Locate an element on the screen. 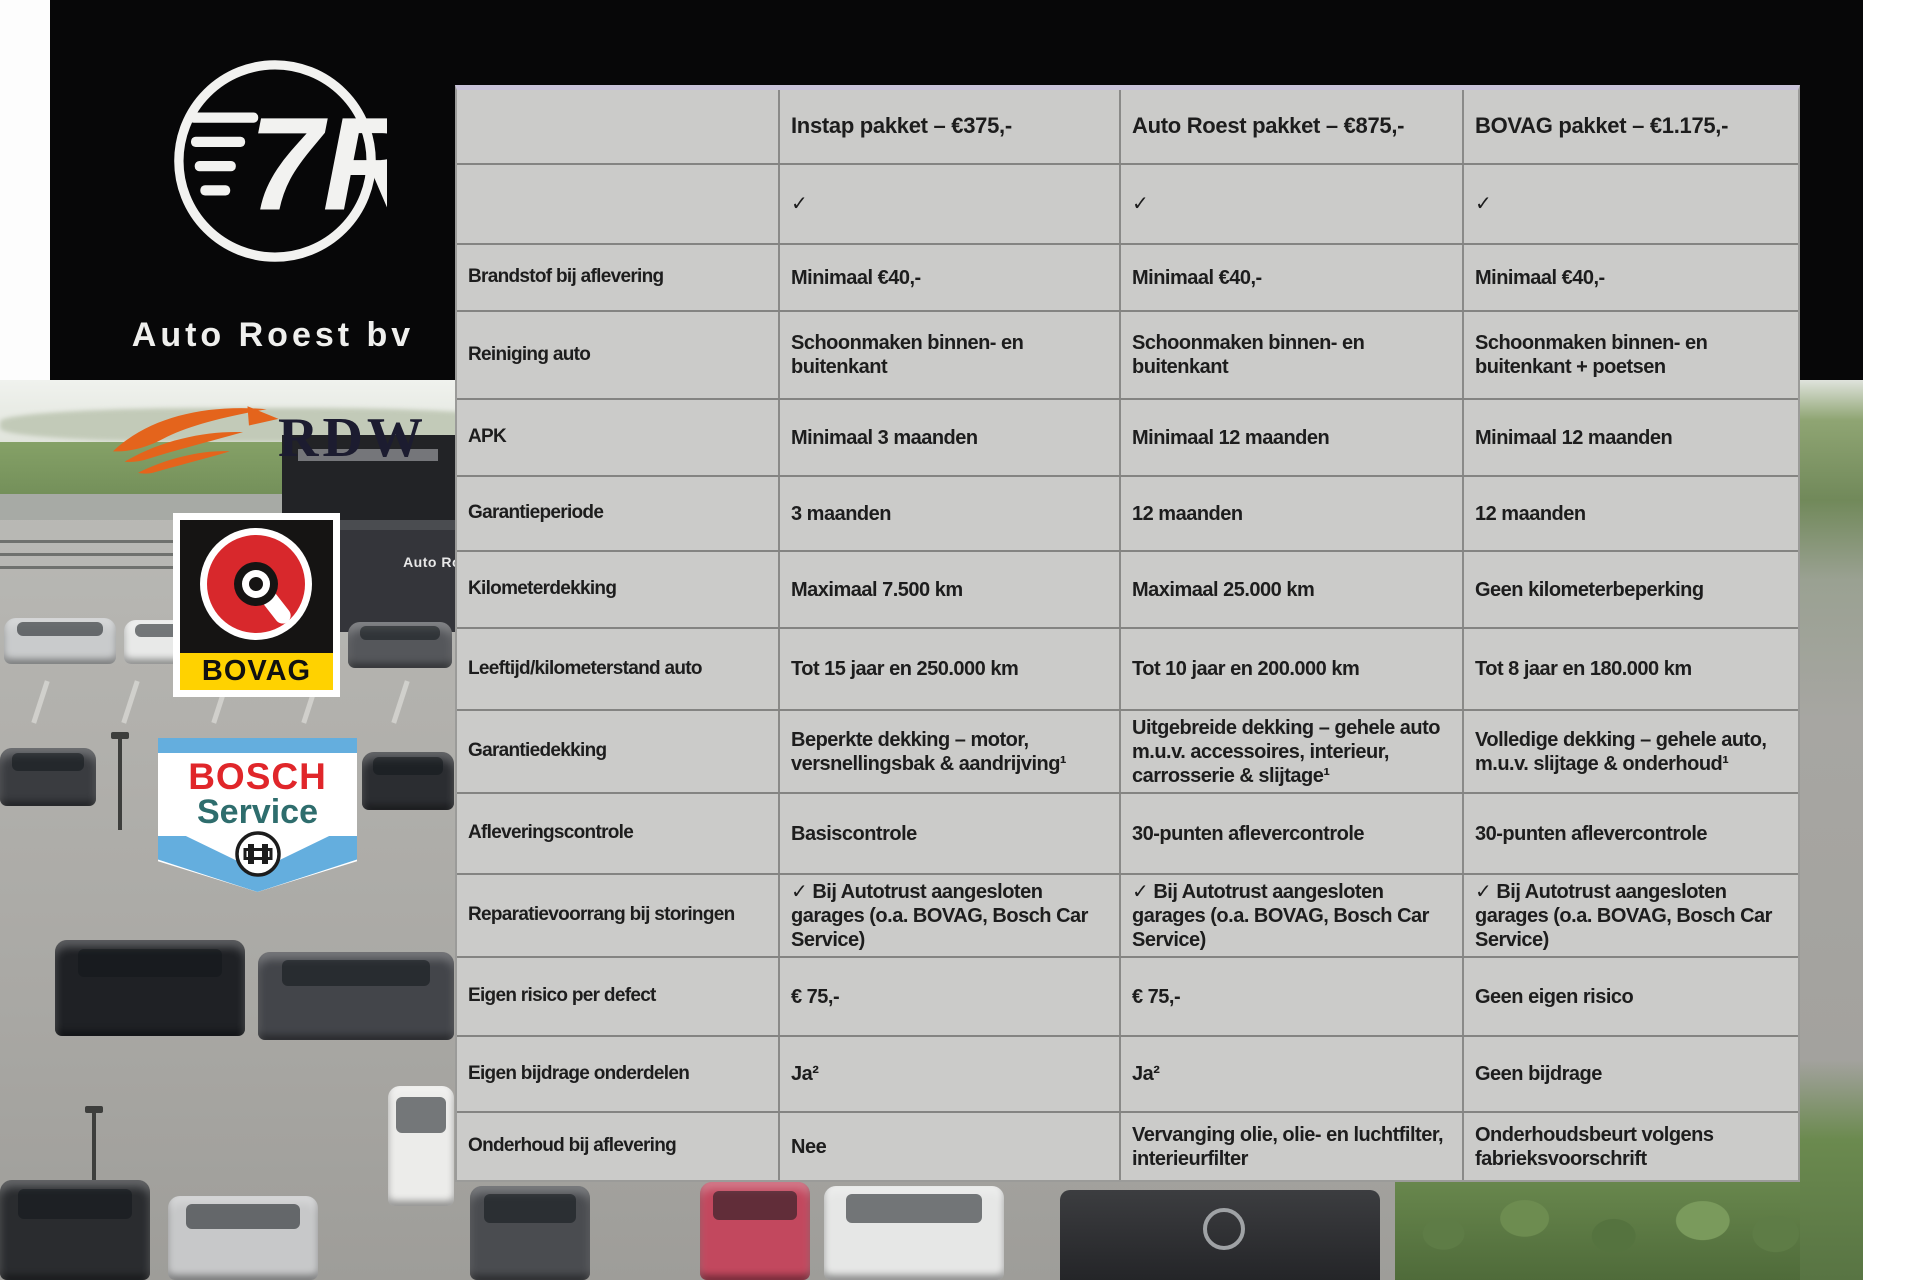 The width and height of the screenshot is (1920, 1280). bosch-top-band is located at coordinates (257, 745).